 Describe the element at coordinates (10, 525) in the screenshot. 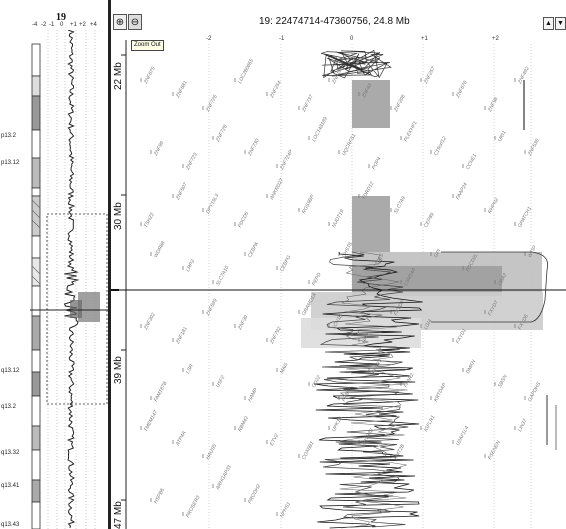

I see `band-label: q13.43` at that location.